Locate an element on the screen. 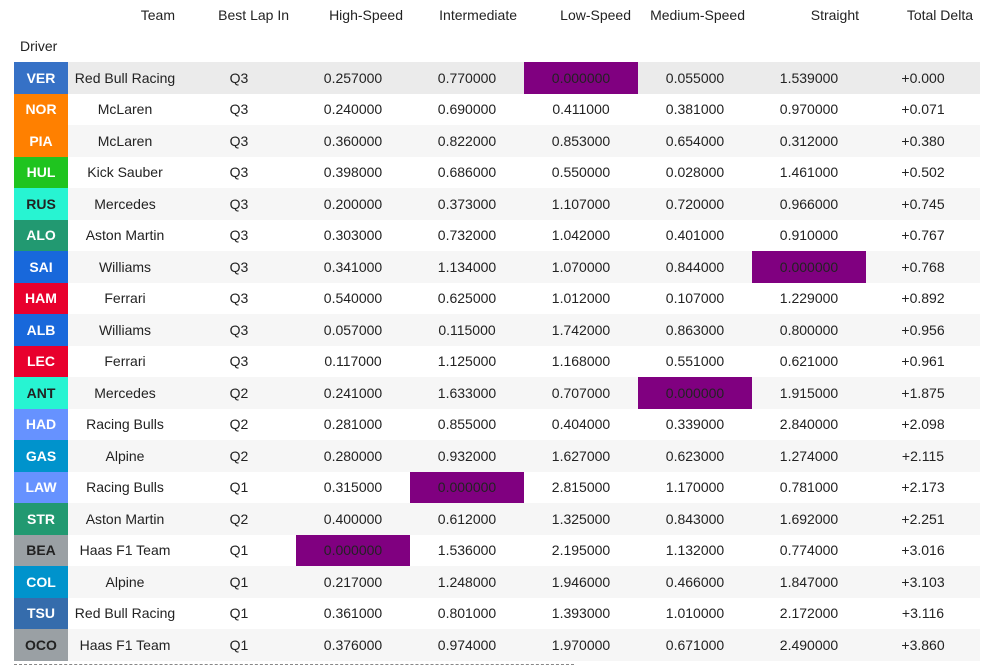 The height and width of the screenshot is (669, 985). cell: +0.892 is located at coordinates (923, 298).